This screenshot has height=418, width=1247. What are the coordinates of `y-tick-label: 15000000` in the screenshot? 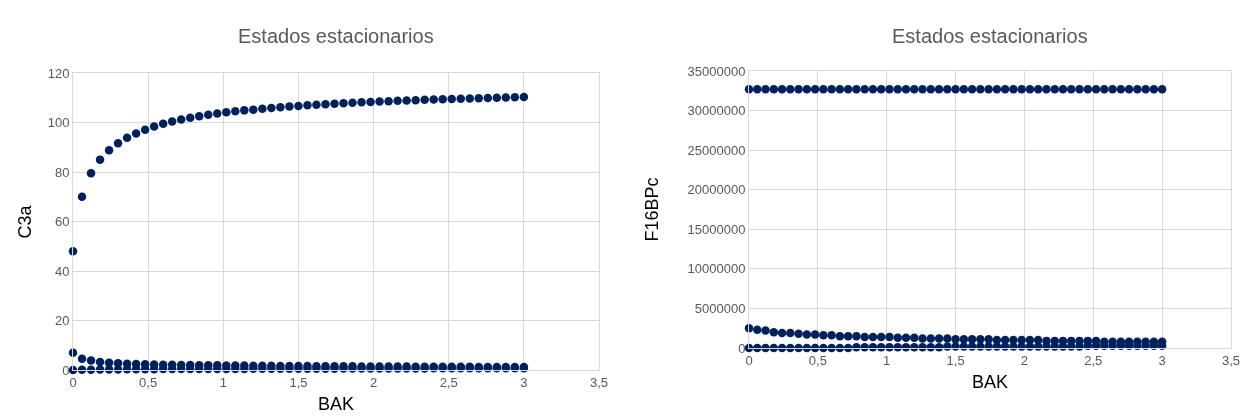 It's located at (716, 229).